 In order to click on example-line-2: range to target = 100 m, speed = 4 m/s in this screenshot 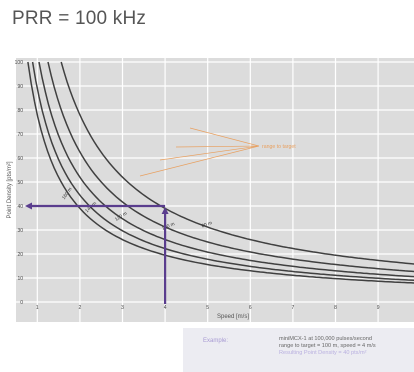, I will do `click(327, 346)`.